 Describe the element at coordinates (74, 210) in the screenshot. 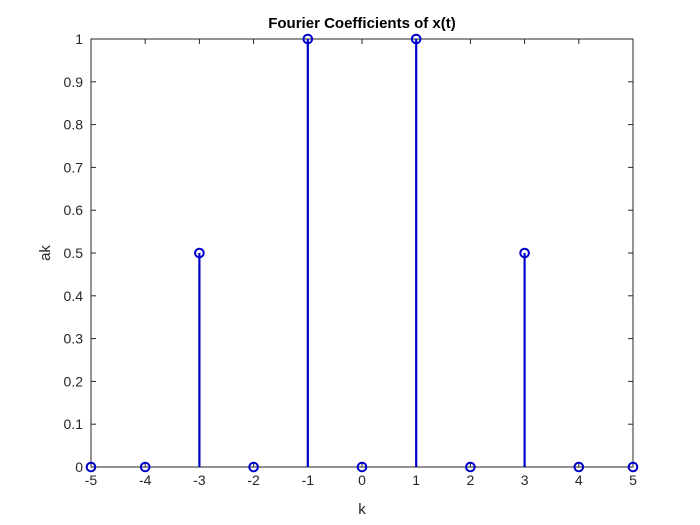

I see `y-tick-label: 0.6` at that location.